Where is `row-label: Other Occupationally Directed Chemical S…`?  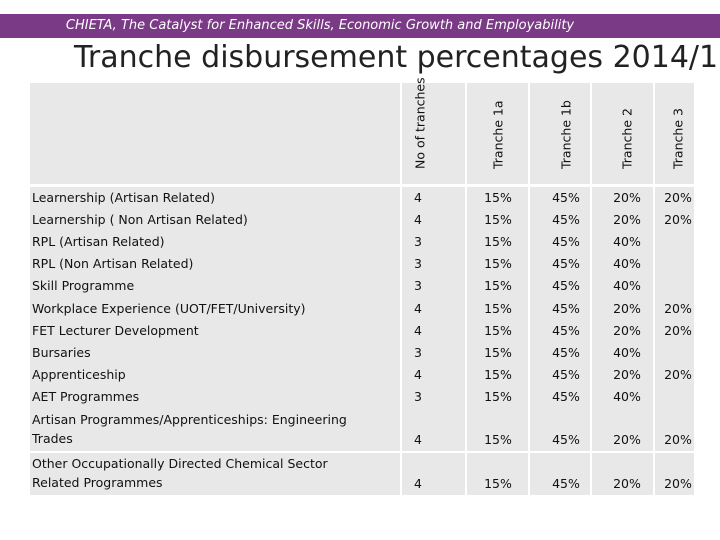
row-label: Other Occupationally Directed Chemical S… is located at coordinates (180, 473).